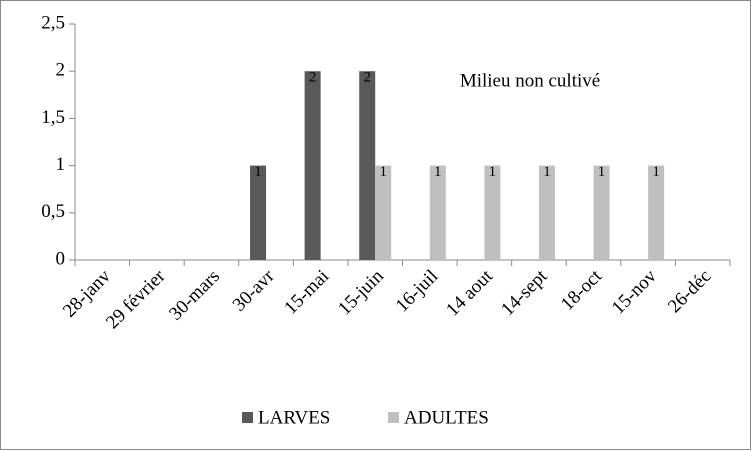 The width and height of the screenshot is (752, 451). What do you see at coordinates (61, 70) in the screenshot?
I see `y-tick-label: 2` at bounding box center [61, 70].